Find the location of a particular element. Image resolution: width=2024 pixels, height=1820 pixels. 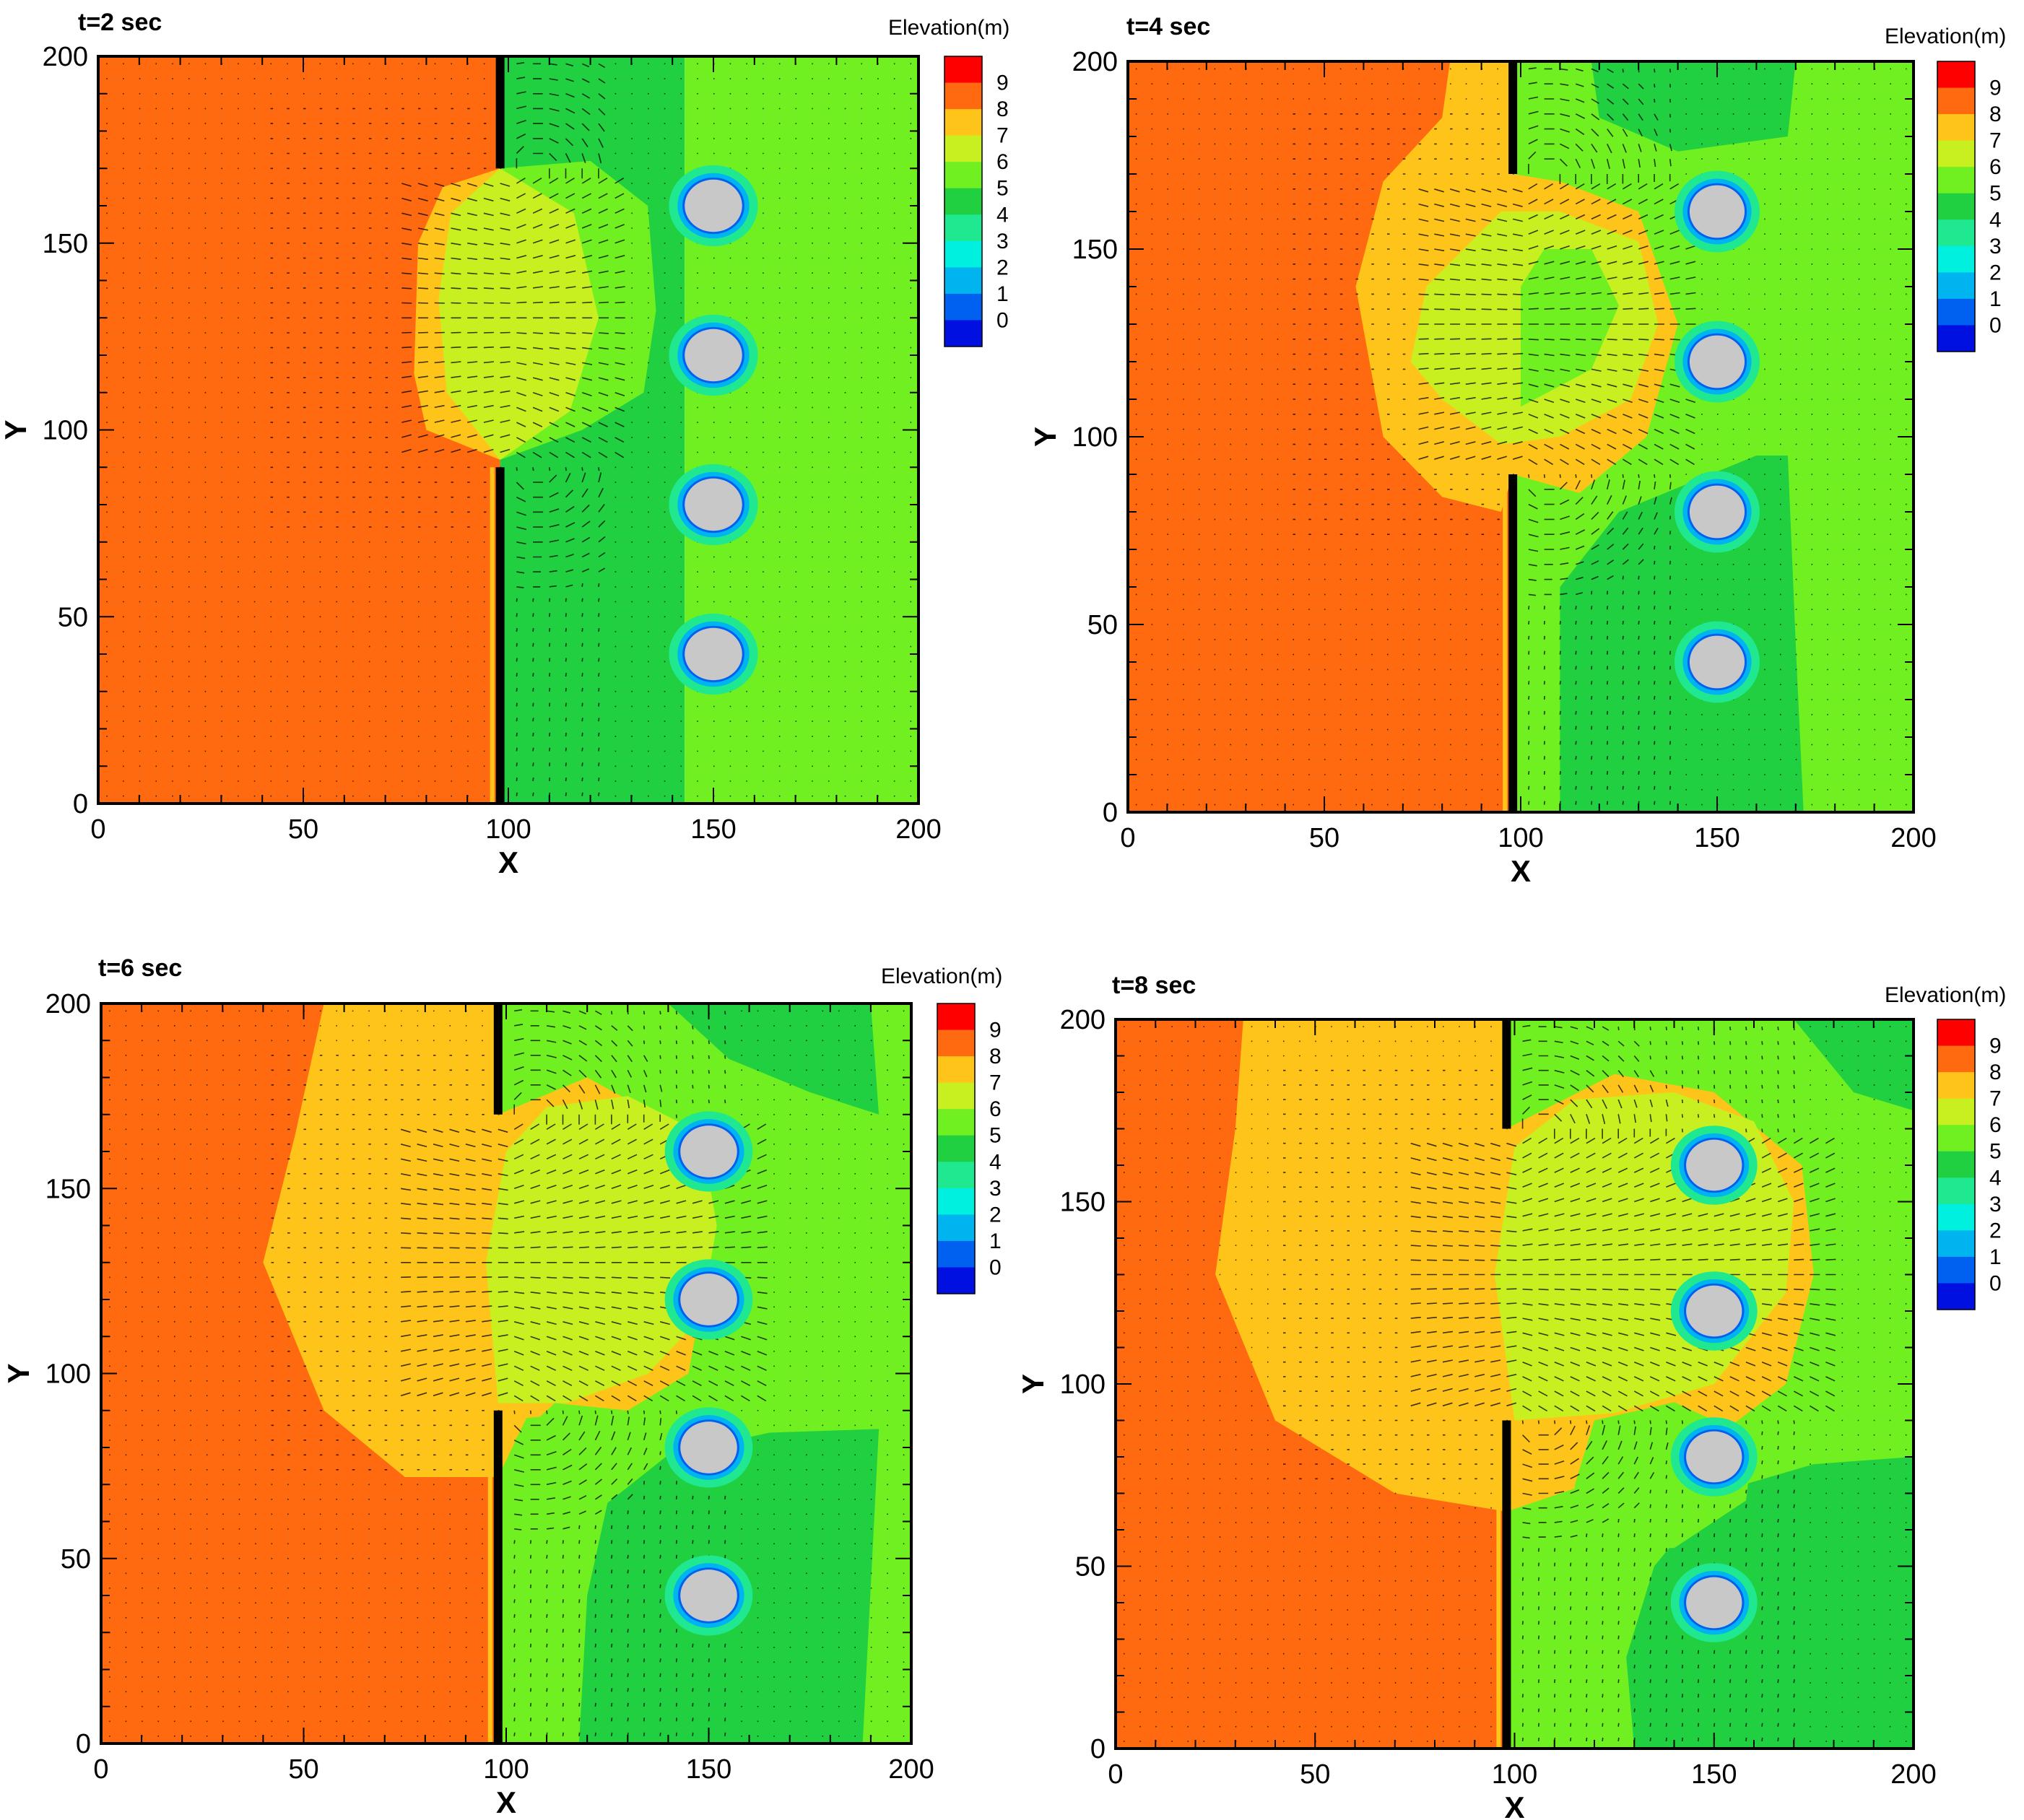

legend-level-label: 4 is located at coordinates (1995, 1178).